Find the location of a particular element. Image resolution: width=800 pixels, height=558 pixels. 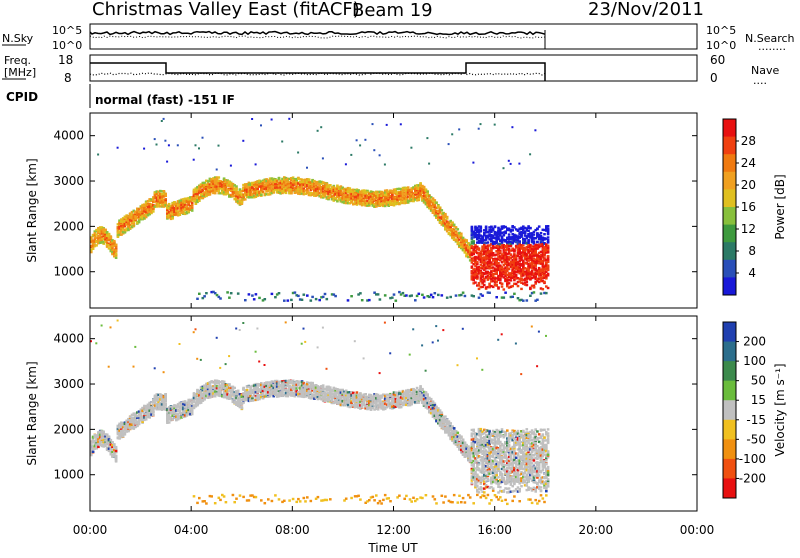

cpid-mode: normal (fast) -151 IF is located at coordinates (165, 100).